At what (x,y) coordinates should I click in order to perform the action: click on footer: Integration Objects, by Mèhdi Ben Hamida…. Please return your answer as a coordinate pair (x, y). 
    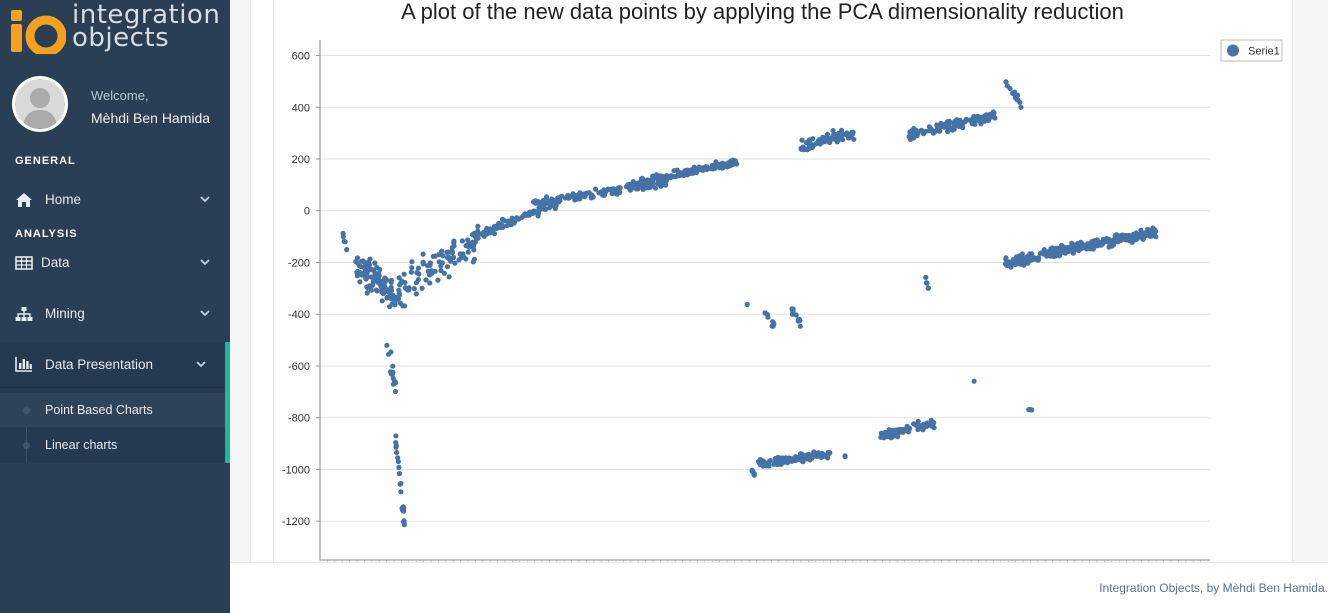
    Looking at the image, I should click on (779, 587).